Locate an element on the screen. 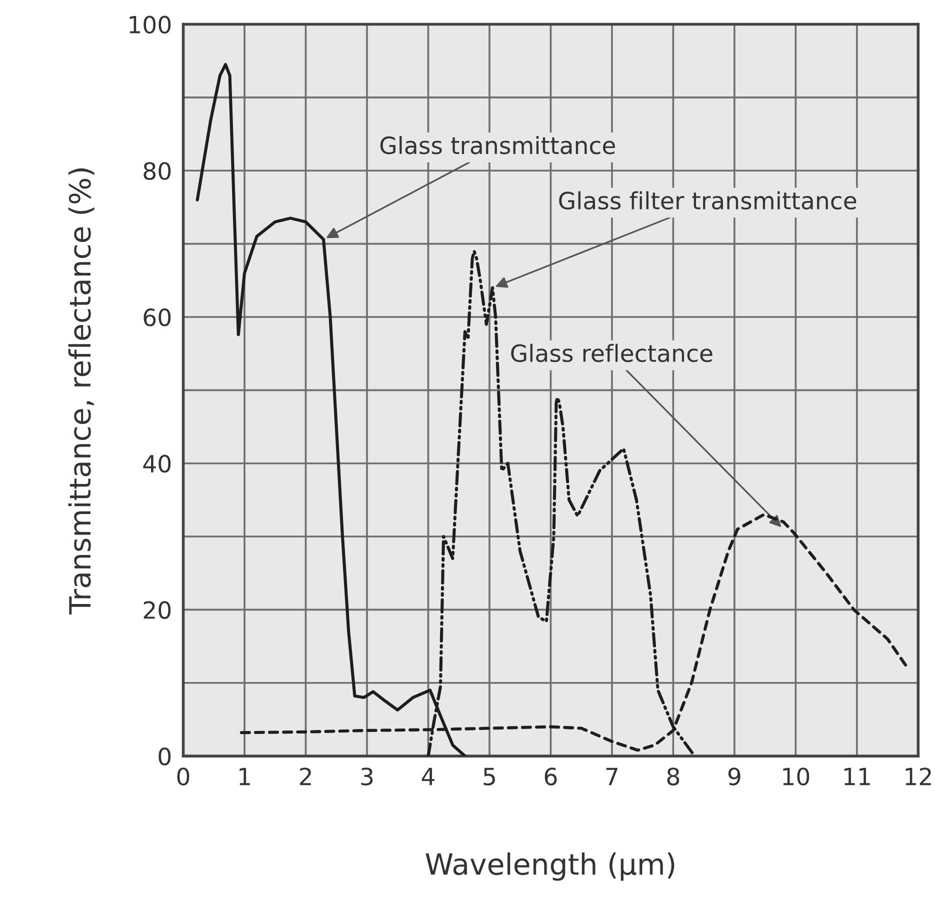  x-tick-label: 4 is located at coordinates (428, 777).